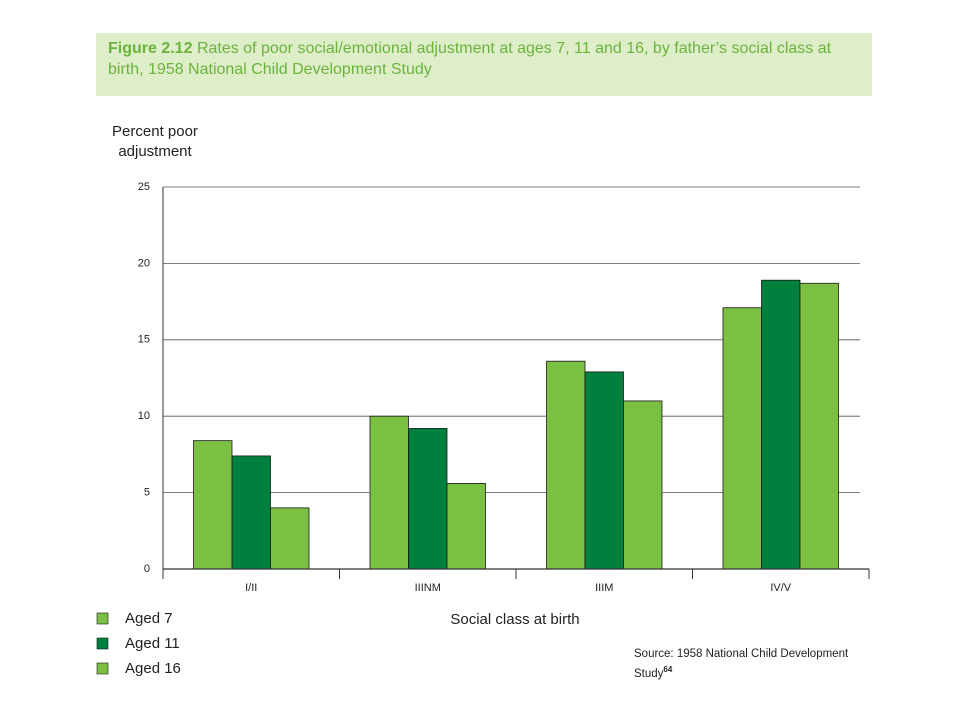 Image resolution: width=960 pixels, height=720 pixels. What do you see at coordinates (155, 141) in the screenshot?
I see `y-axis-title: Percent poor adjustment` at bounding box center [155, 141].